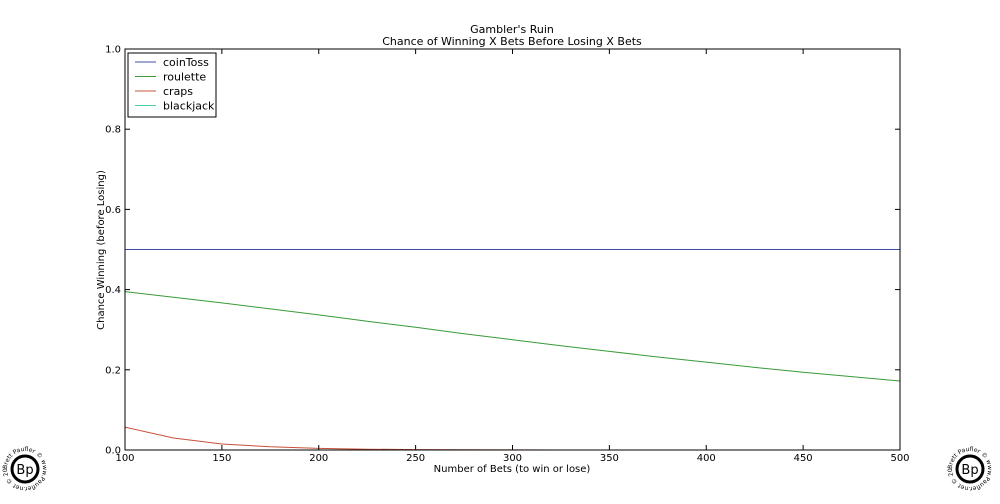 This screenshot has height=504, width=1000. Describe the element at coordinates (512, 336) in the screenshot. I see `series-line` at that location.